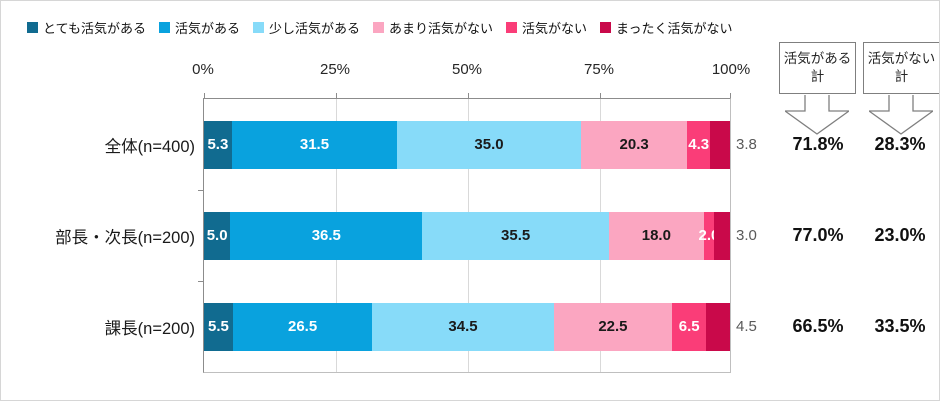  I want to click on bar-segment: 5.3, so click(218, 144).